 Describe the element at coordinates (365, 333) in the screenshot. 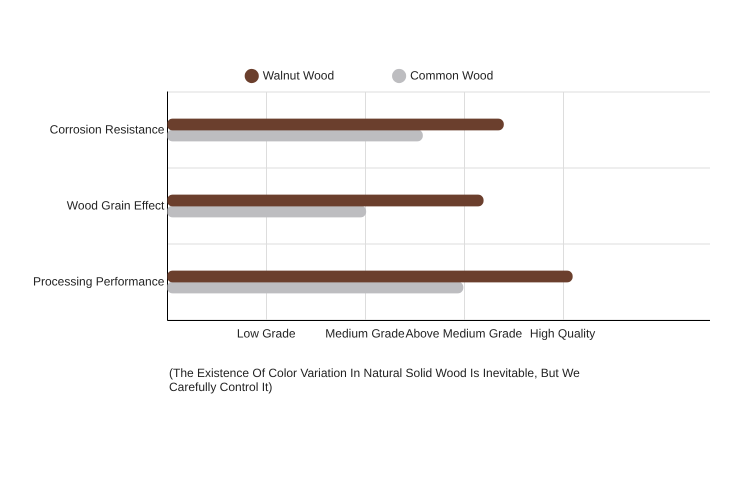

I see `text: Medium Grade` at that location.